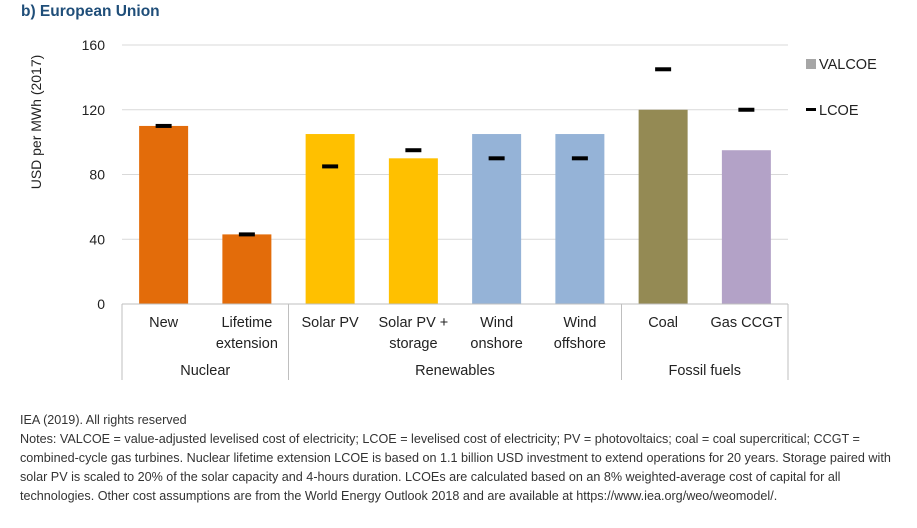 This screenshot has width=917, height=528. Describe the element at coordinates (164, 323) in the screenshot. I see `category-label: New` at that location.